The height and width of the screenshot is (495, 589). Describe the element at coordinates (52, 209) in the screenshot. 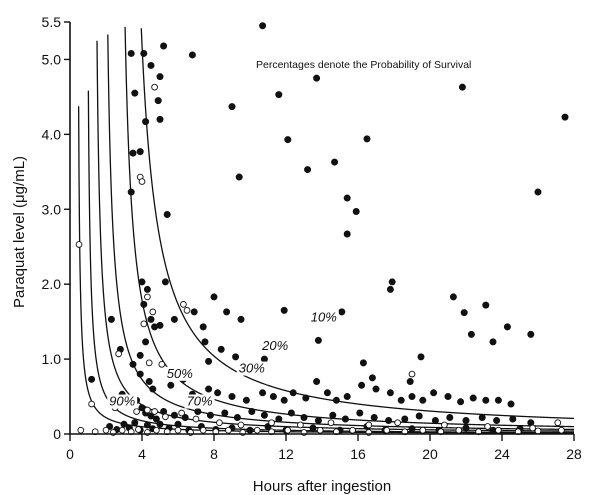

I see `y-tick-label: 3.0` at that location.